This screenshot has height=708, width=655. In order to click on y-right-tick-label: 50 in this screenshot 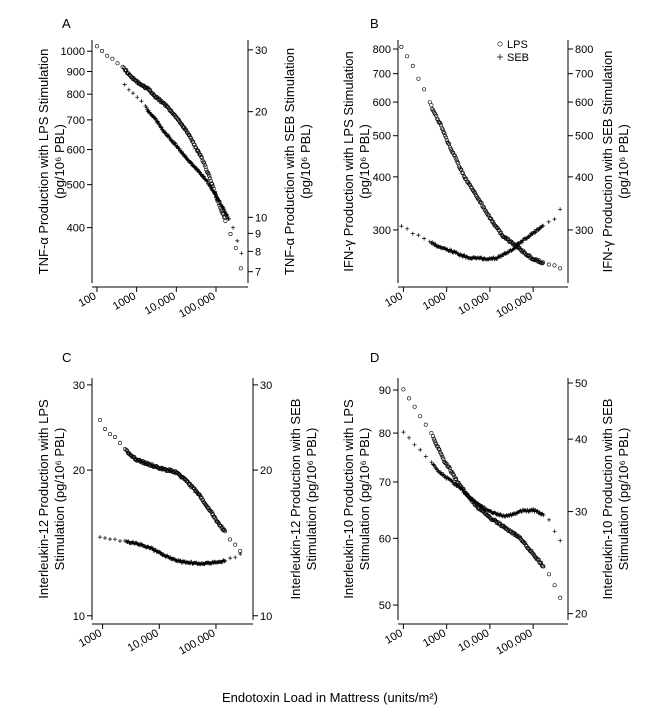, I will do `click(581, 384)`.